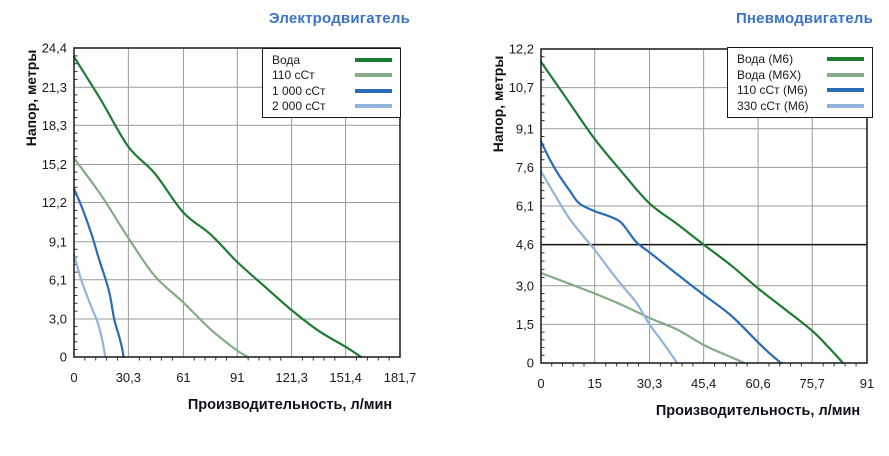  Describe the element at coordinates (299, 106) in the screenshot. I see `legend-label: 2 000 сСт` at that location.